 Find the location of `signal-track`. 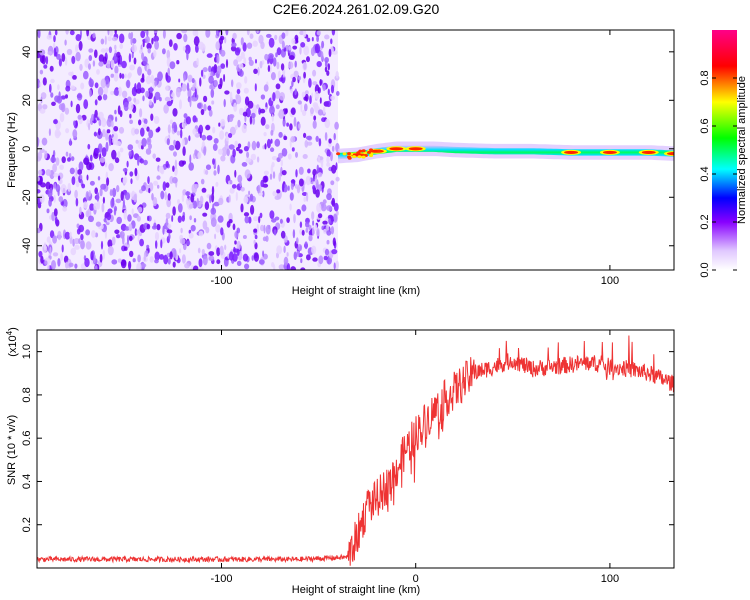

signal-track is located at coordinates (505, 152).